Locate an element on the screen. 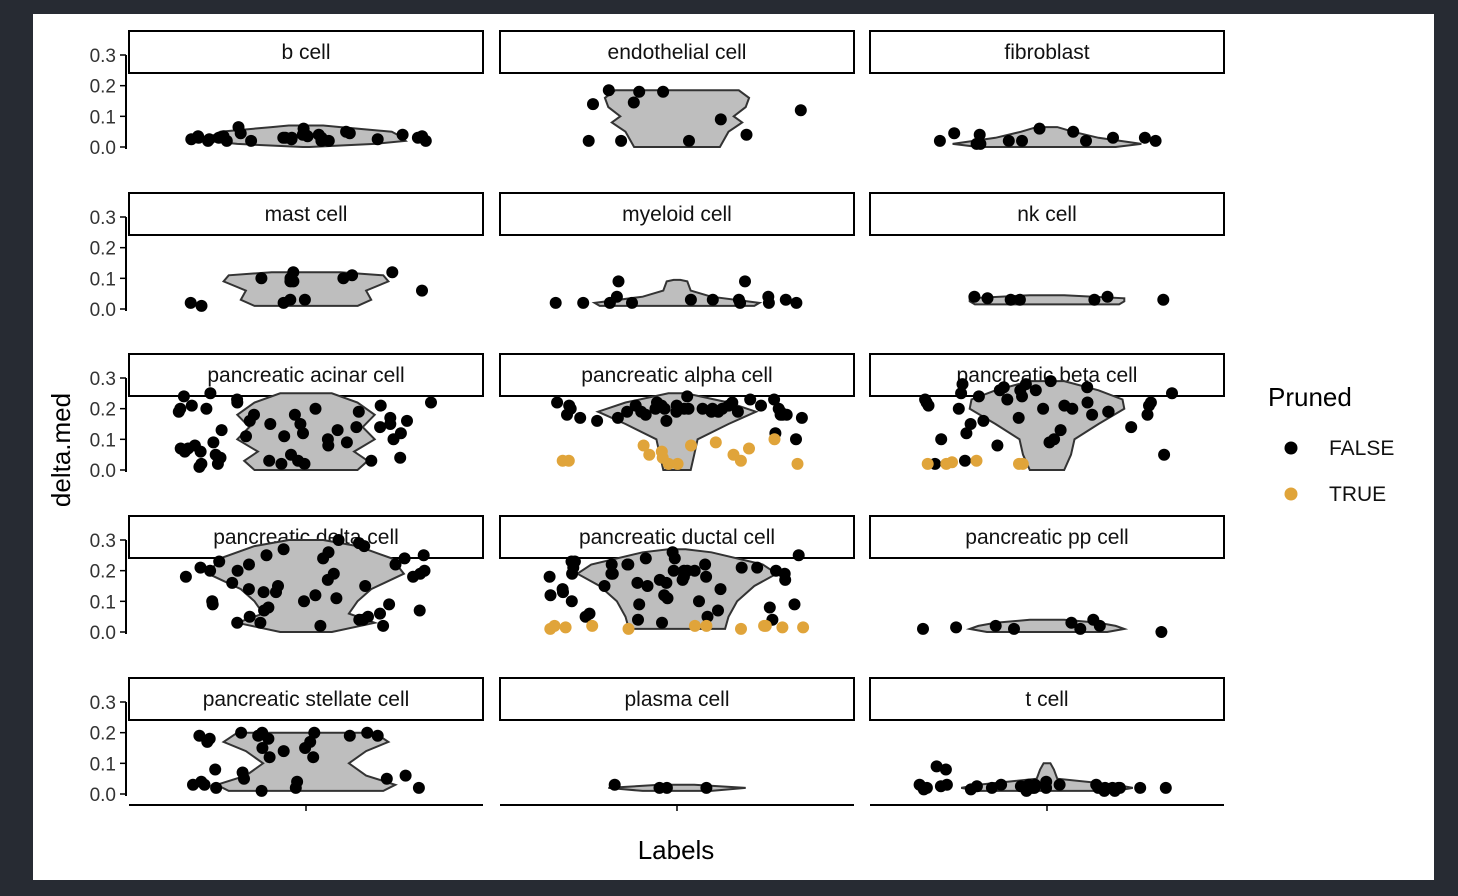  y-tick-label: 0.2 is located at coordinates (103, 734).